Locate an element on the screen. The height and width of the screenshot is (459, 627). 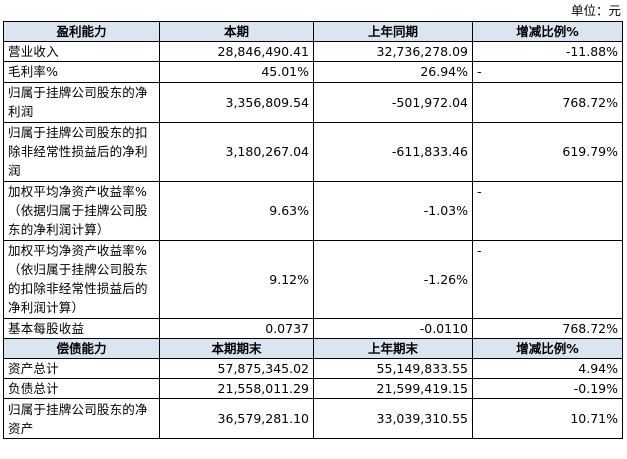
current-value: 9.63% is located at coordinates (236, 210).